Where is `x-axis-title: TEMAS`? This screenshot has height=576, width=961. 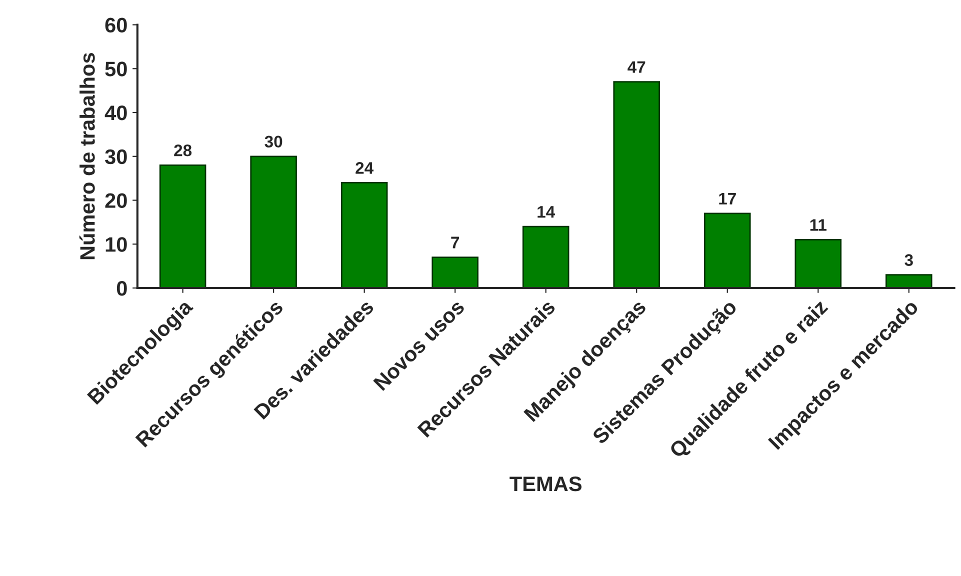
x-axis-title: TEMAS is located at coordinates (546, 484).